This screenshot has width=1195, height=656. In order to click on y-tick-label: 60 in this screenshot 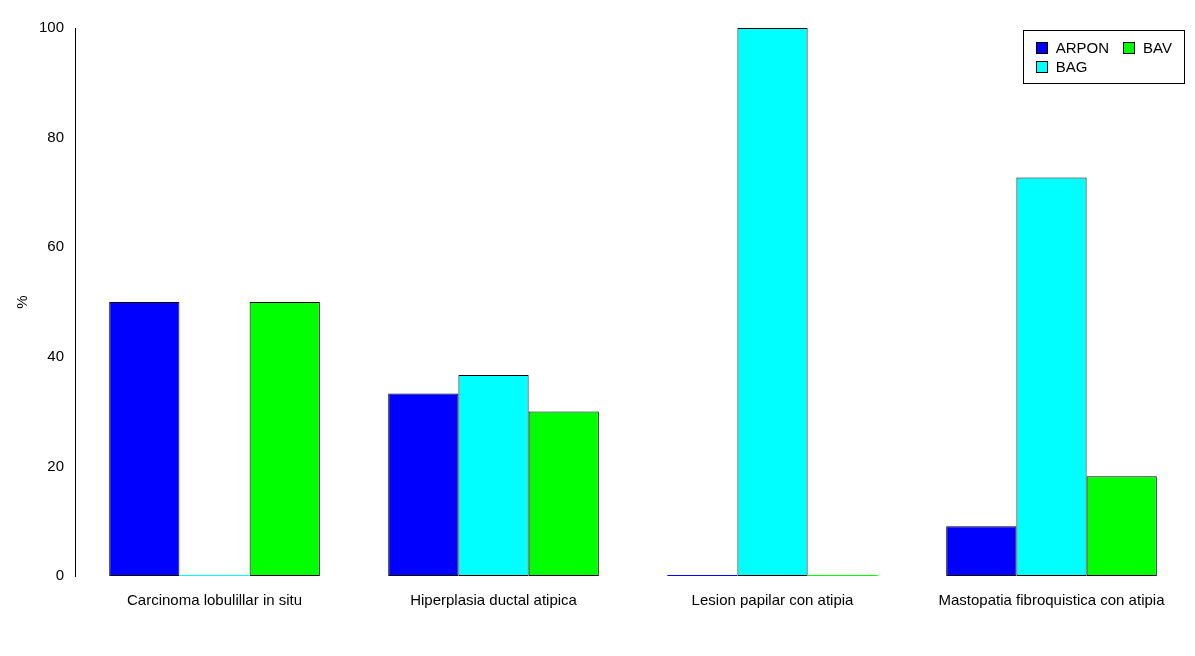, I will do `click(56, 246)`.